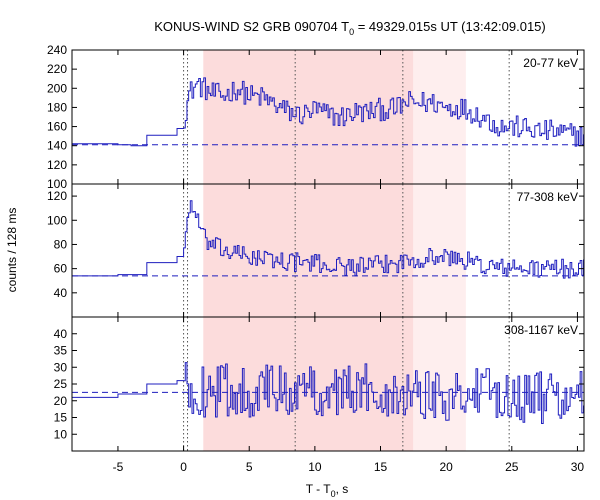 The height and width of the screenshot is (500, 600). I want to click on y-tick-label: 180, so click(57, 107).